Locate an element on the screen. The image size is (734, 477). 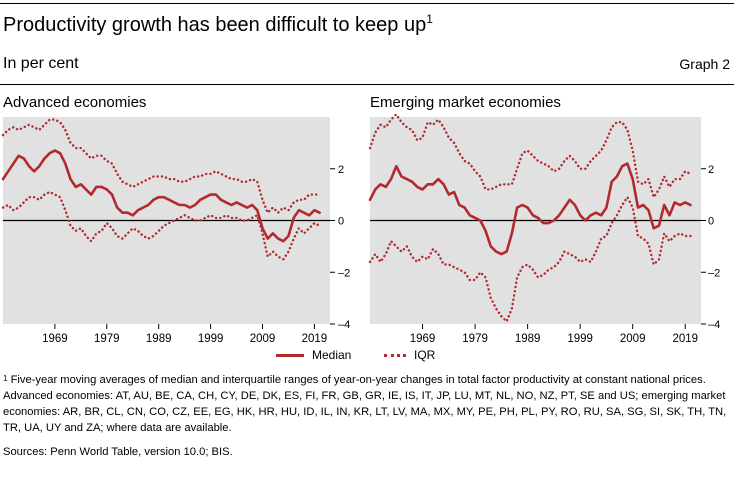
legend-label-iqr: IQR is located at coordinates (425, 355).